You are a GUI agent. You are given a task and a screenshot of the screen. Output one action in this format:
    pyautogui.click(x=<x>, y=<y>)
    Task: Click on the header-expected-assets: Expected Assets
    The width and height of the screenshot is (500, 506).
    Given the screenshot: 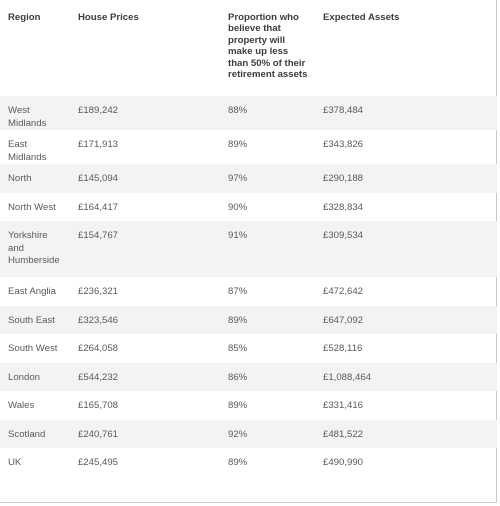 What is the action you would take?
    pyautogui.click(x=361, y=17)
    